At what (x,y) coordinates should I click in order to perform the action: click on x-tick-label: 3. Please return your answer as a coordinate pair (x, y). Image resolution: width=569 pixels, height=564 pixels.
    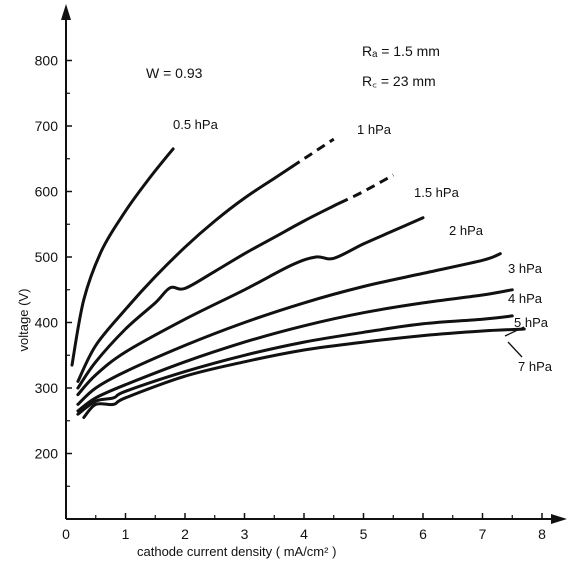
    Looking at the image, I should click on (245, 534).